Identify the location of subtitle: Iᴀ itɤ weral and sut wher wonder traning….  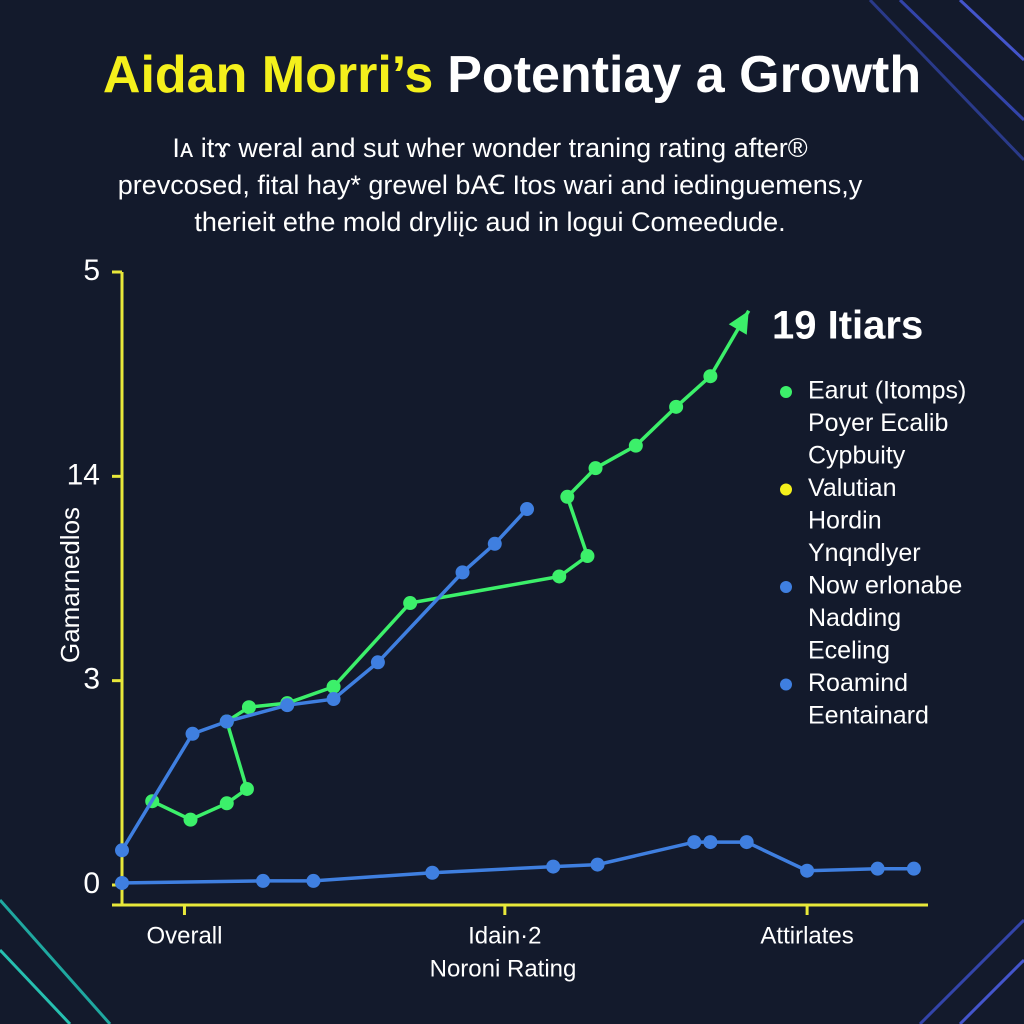
(489, 148).